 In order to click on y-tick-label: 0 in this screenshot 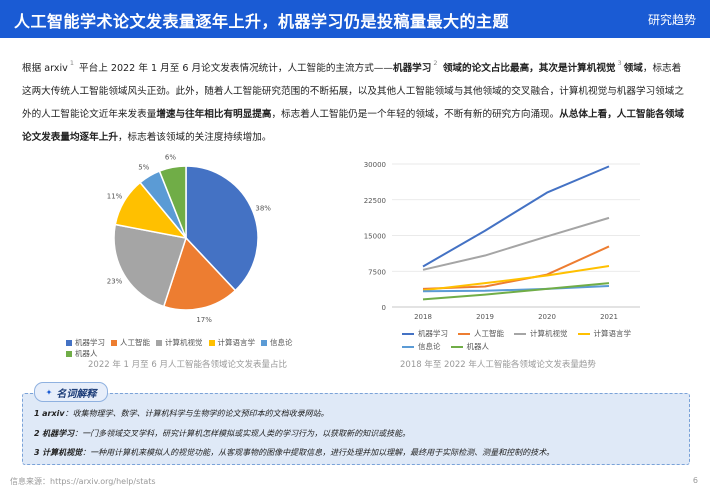, I will do `click(384, 308)`.